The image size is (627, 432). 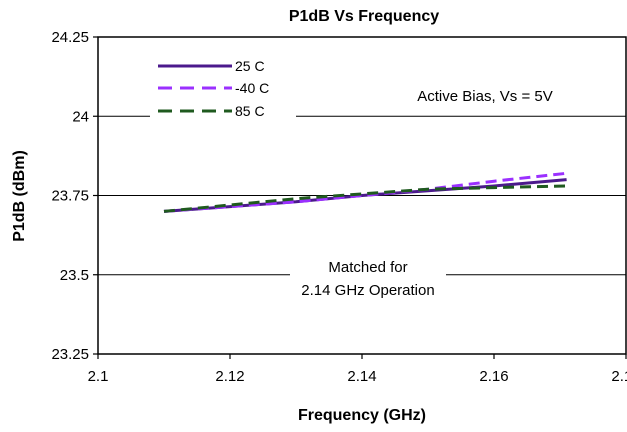 What do you see at coordinates (364, 16) in the screenshot?
I see `chart-title: P1dB Vs Frequency` at bounding box center [364, 16].